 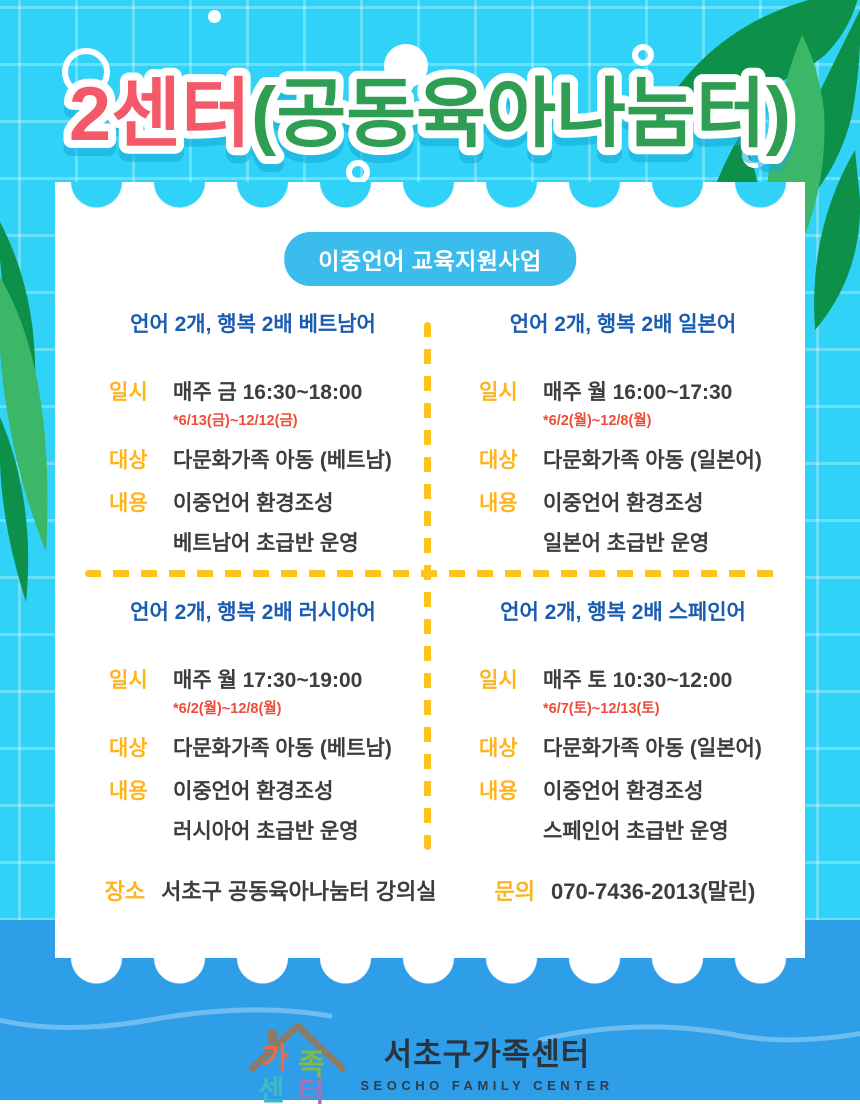 What do you see at coordinates (299, 891) in the screenshot?
I see `place-value: 서초구 공동육아나눔터 강의실` at bounding box center [299, 891].